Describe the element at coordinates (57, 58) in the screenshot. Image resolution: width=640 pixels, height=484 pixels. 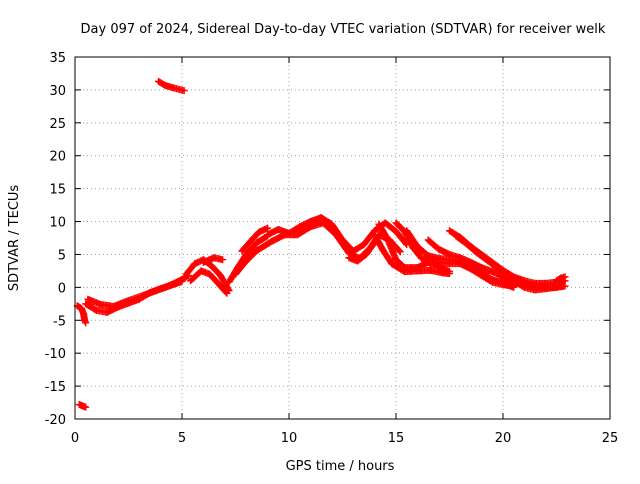
I see `y-tick-label: 35` at that location.